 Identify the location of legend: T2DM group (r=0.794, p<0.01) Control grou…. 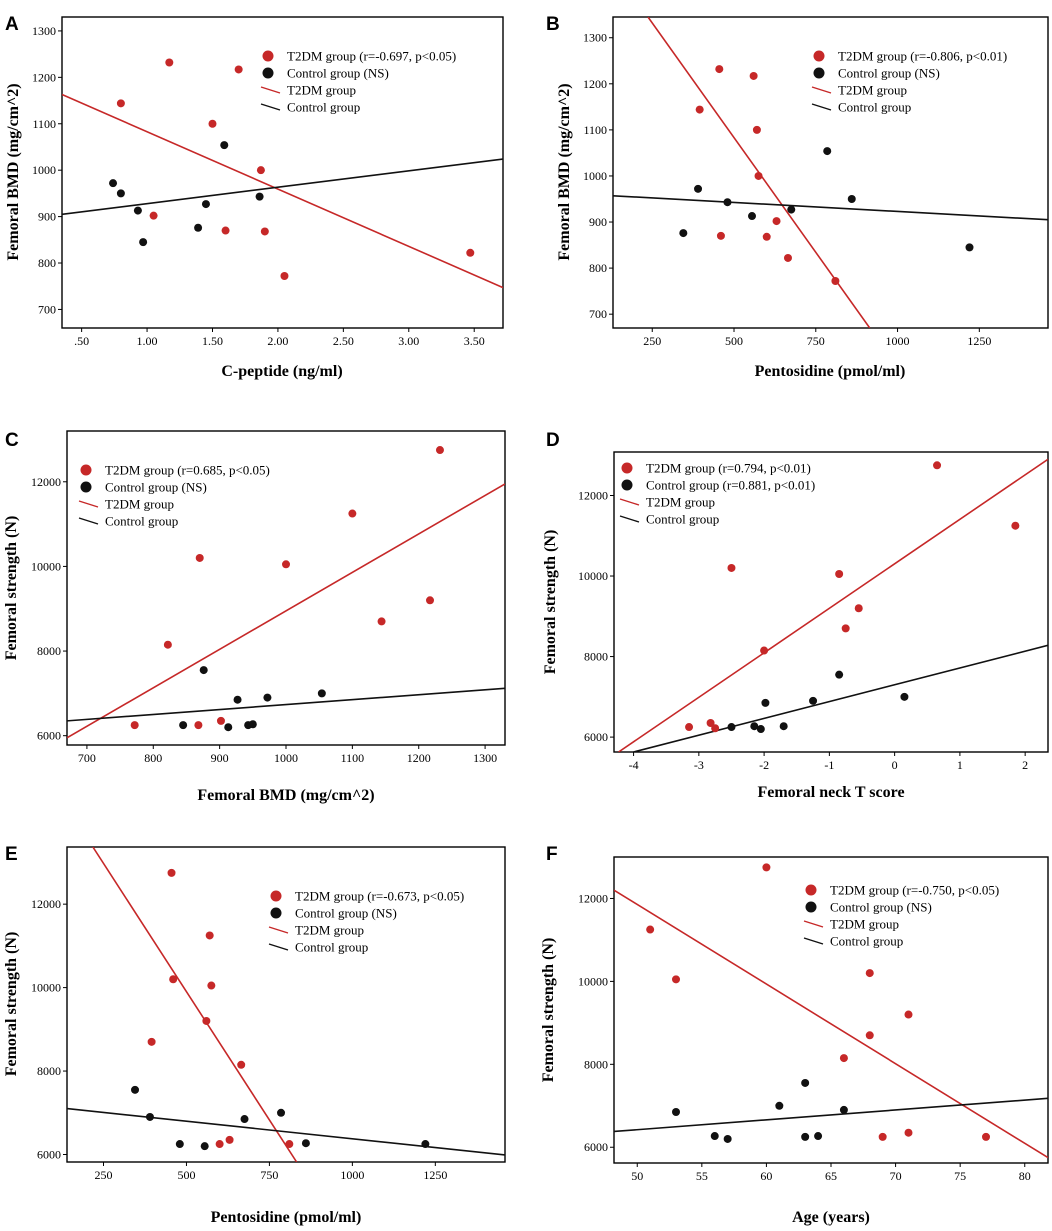
(717, 494).